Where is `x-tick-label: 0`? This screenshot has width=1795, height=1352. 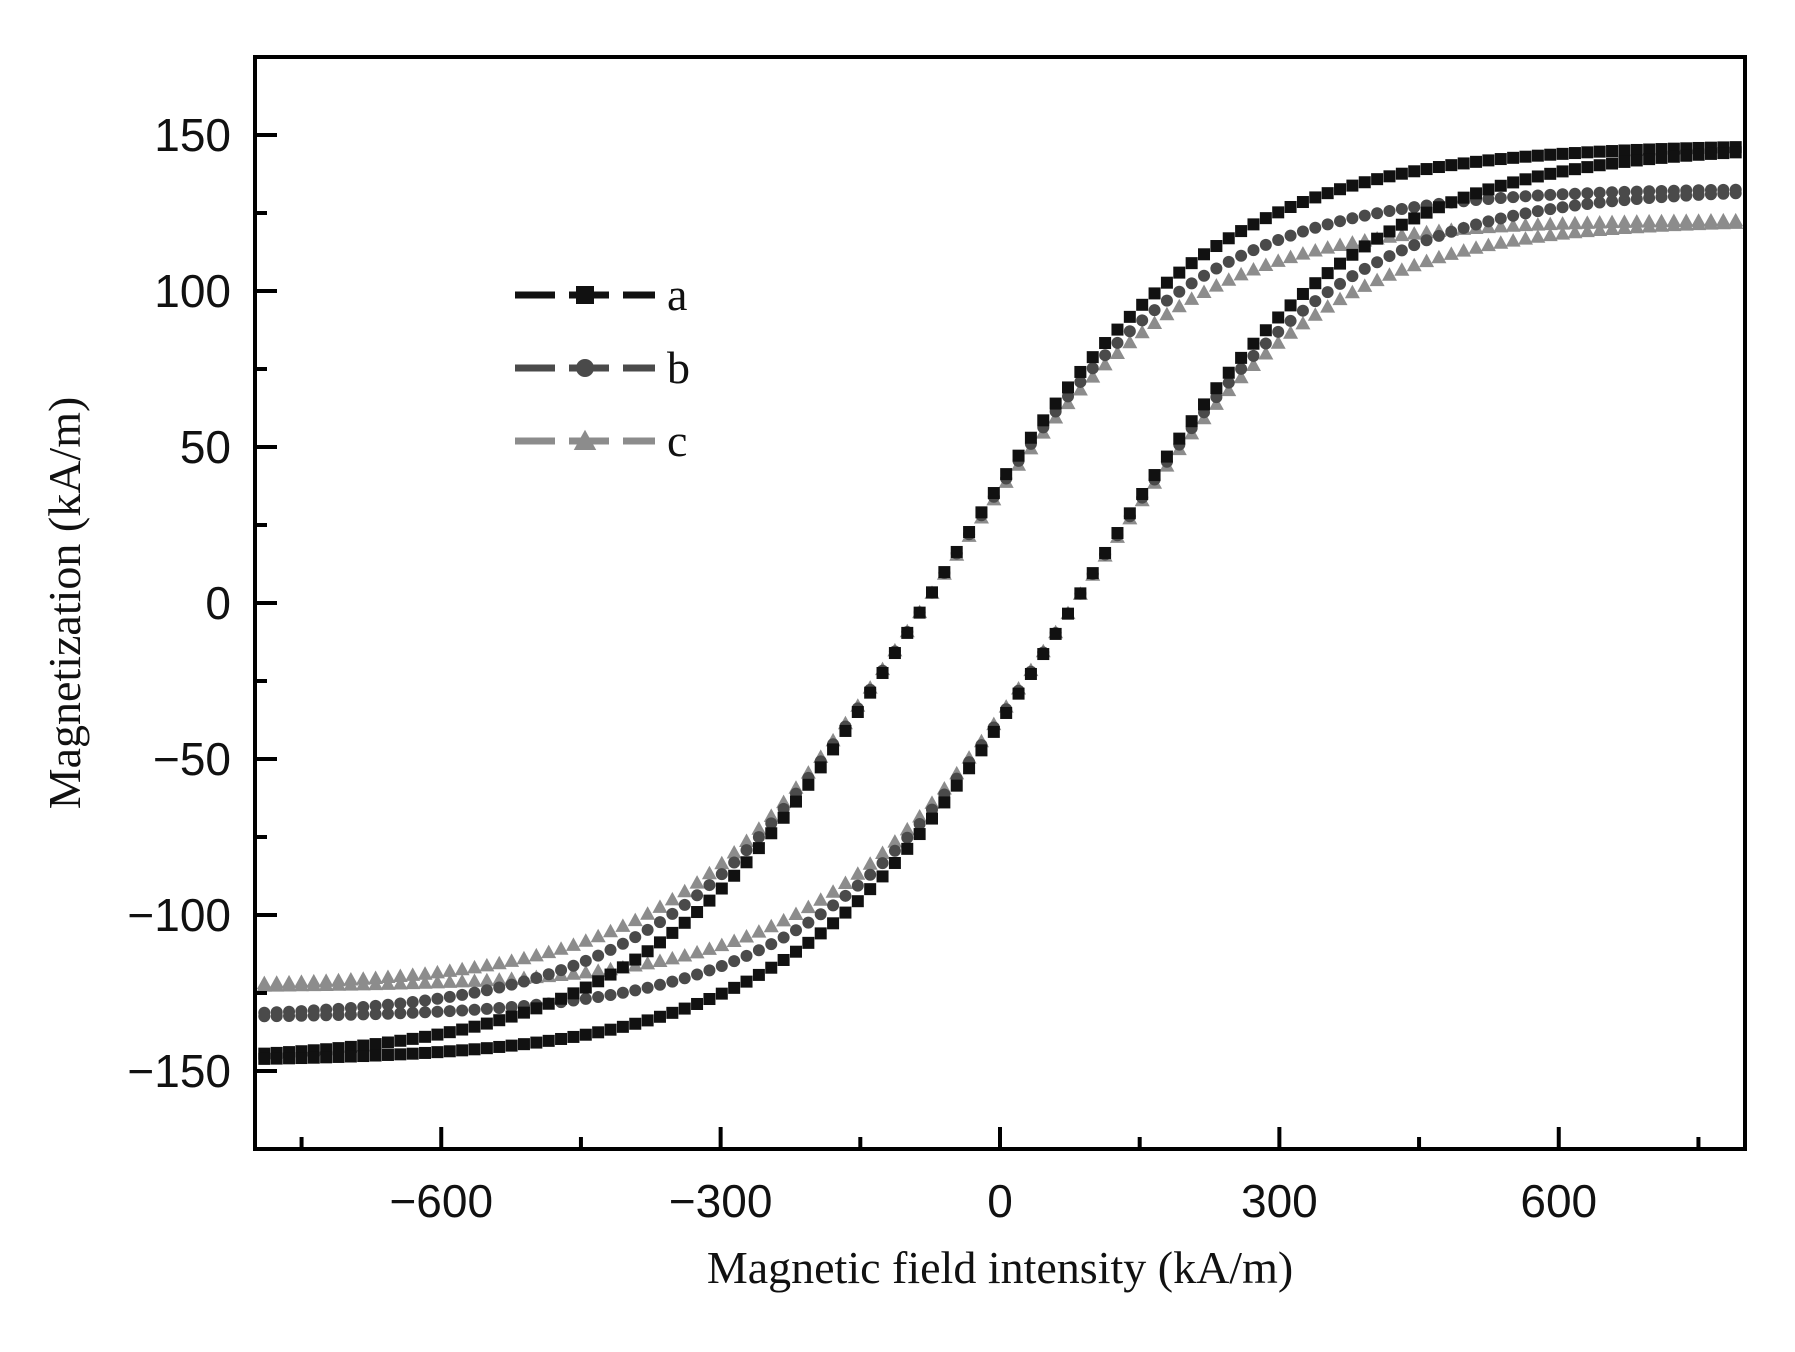
x-tick-label: 0 is located at coordinates (1000, 1201).